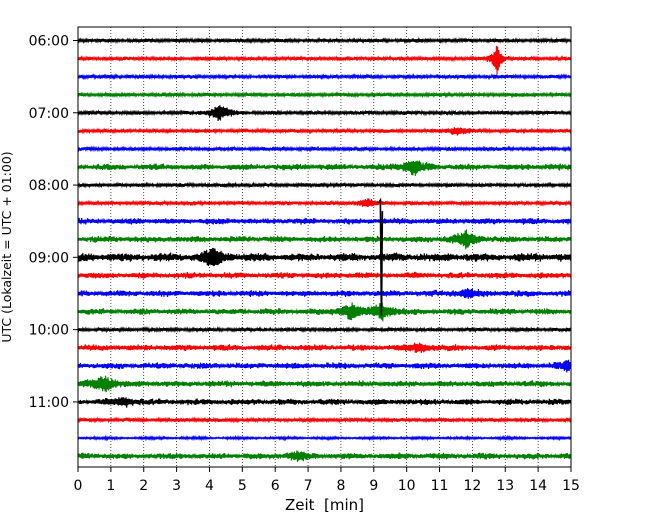  Describe the element at coordinates (571, 486) in the screenshot. I see `x-tick-label: 15` at that location.